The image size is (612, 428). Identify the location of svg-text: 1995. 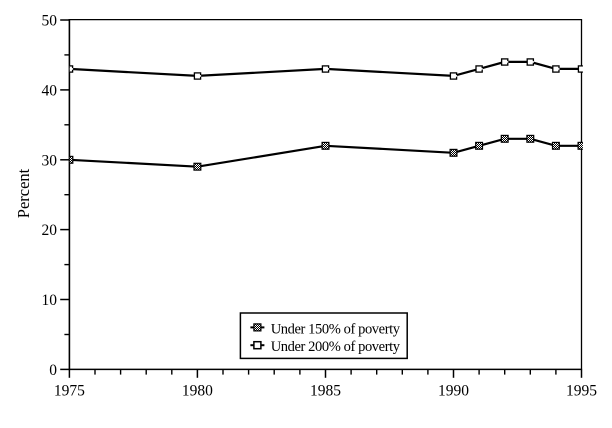
(581, 391).